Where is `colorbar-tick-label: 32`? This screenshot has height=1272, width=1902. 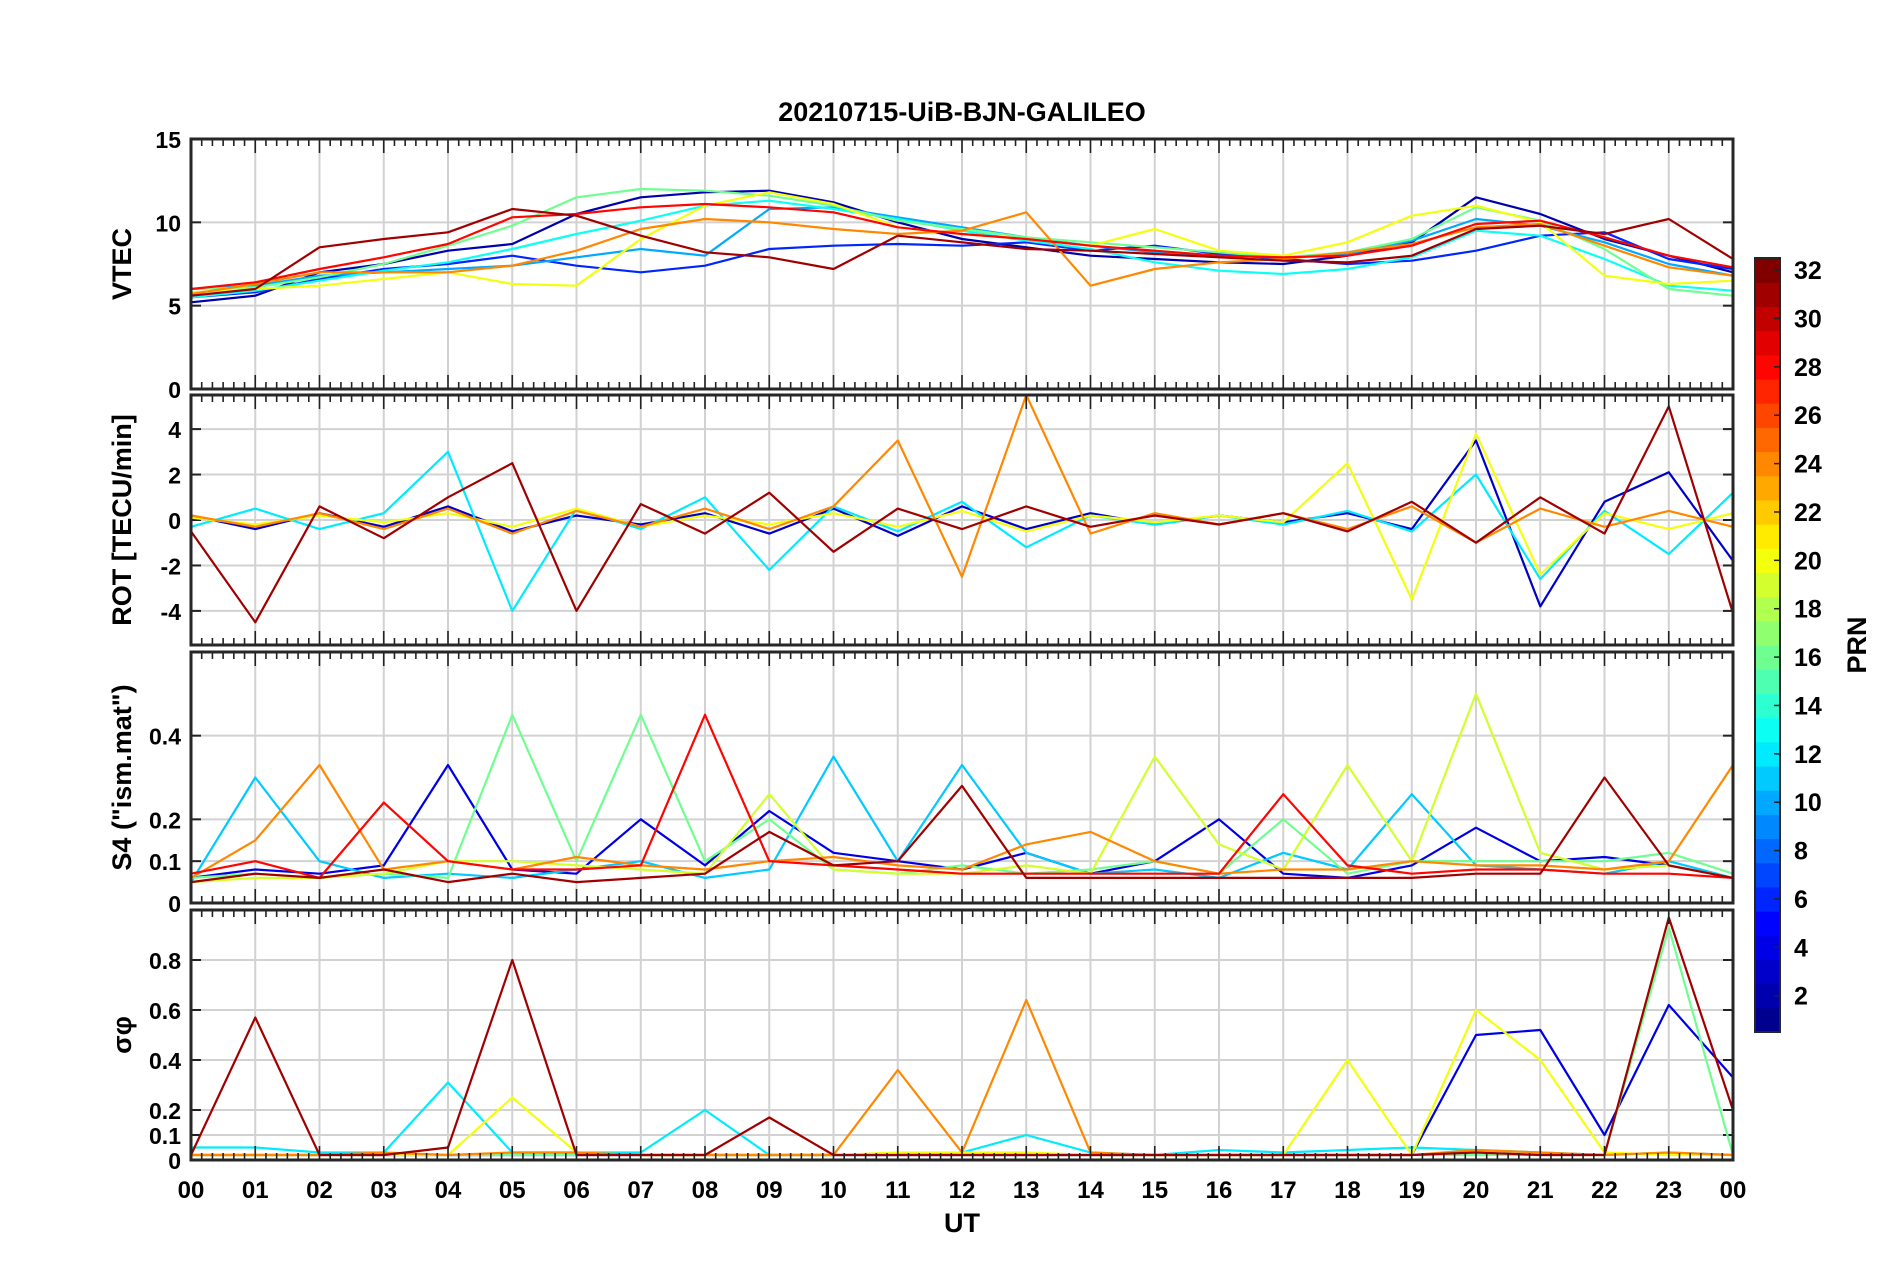 colorbar-tick-label: 32 is located at coordinates (1808, 271).